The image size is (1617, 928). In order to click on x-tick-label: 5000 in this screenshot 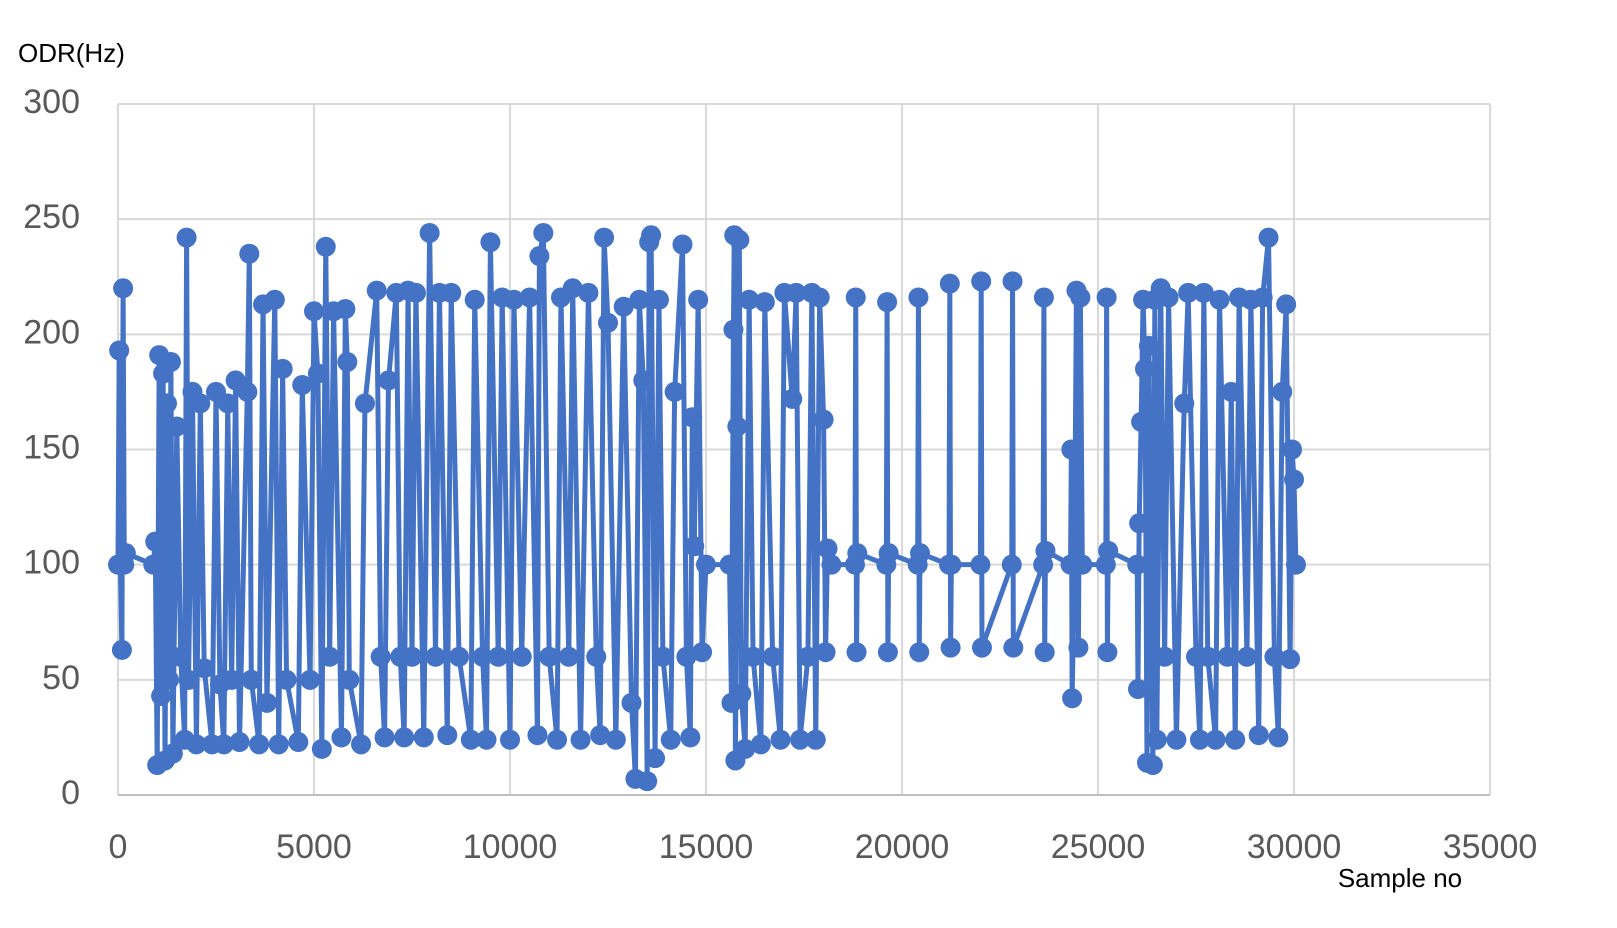, I will do `click(314, 847)`.